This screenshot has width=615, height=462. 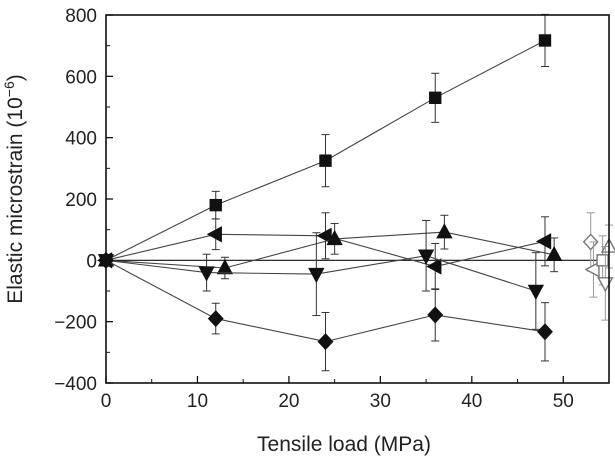 What do you see at coordinates (380, 401) in the screenshot?
I see `x-tick-label: 30` at bounding box center [380, 401].